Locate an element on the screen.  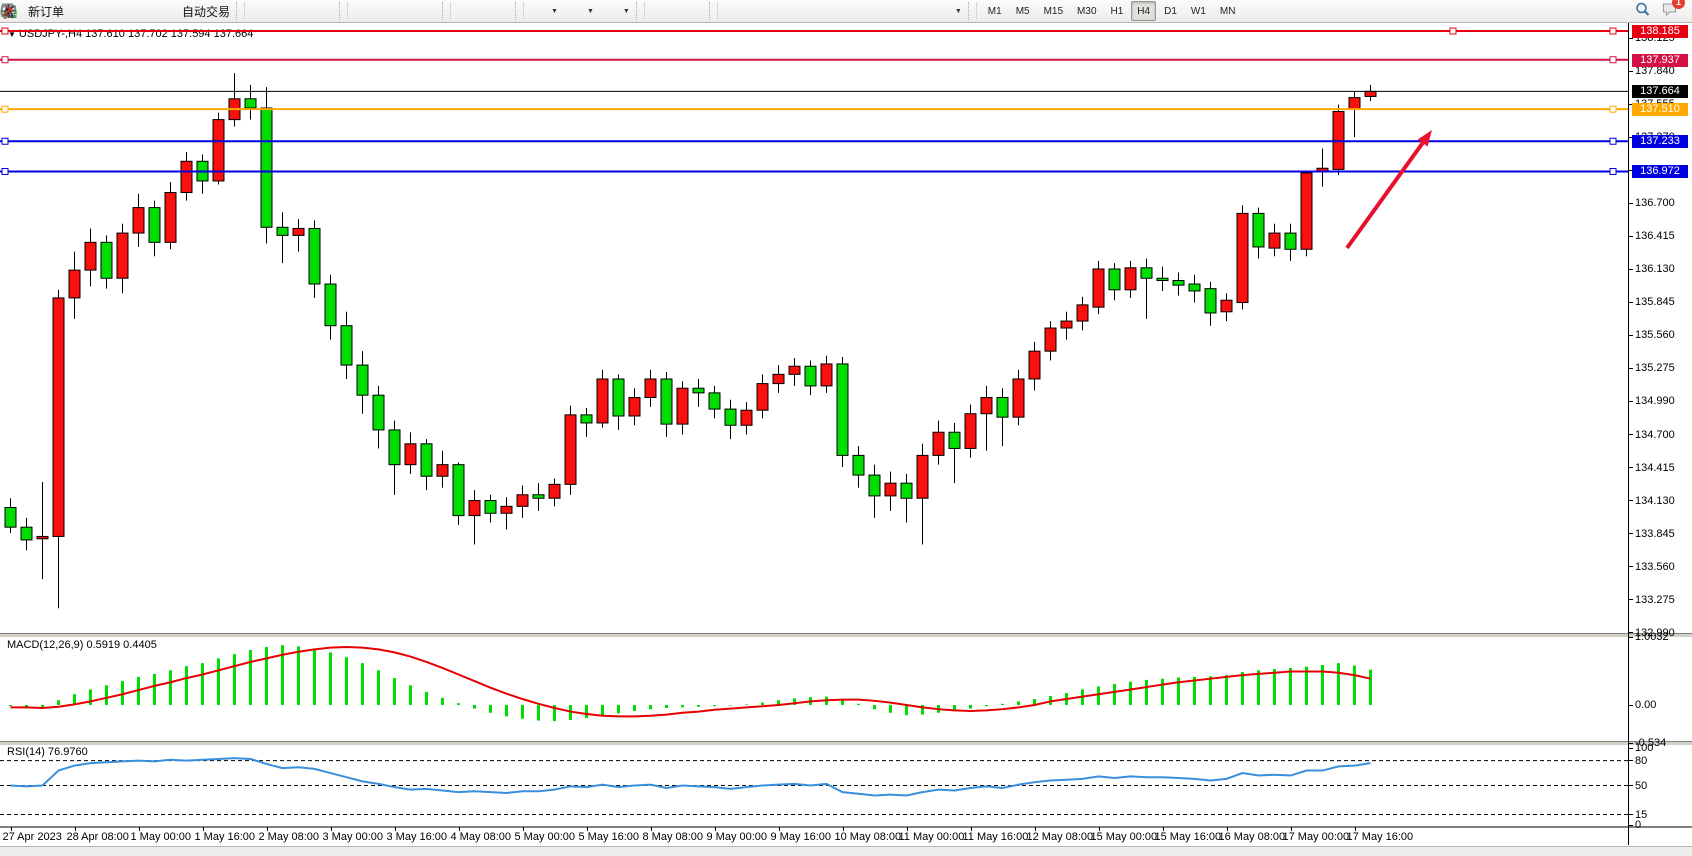
zoom-in-icon is located at coordinates (186, 11).